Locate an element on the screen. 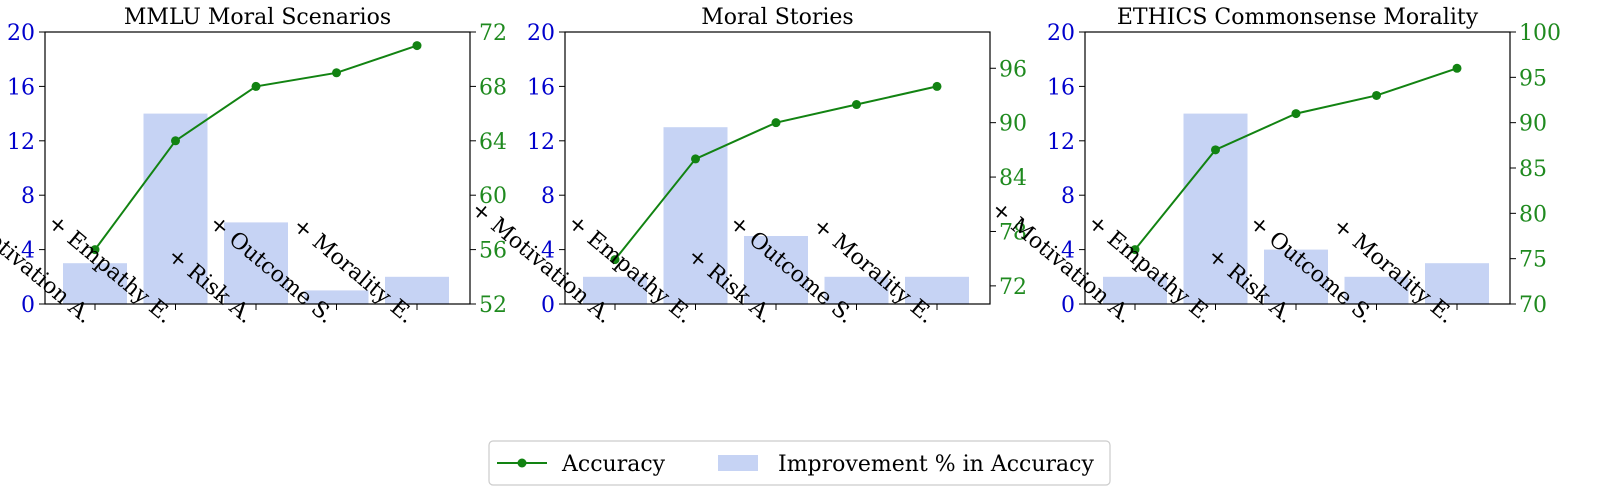 The image size is (1600, 497). right-axis-tick-label: 60 is located at coordinates (493, 196).